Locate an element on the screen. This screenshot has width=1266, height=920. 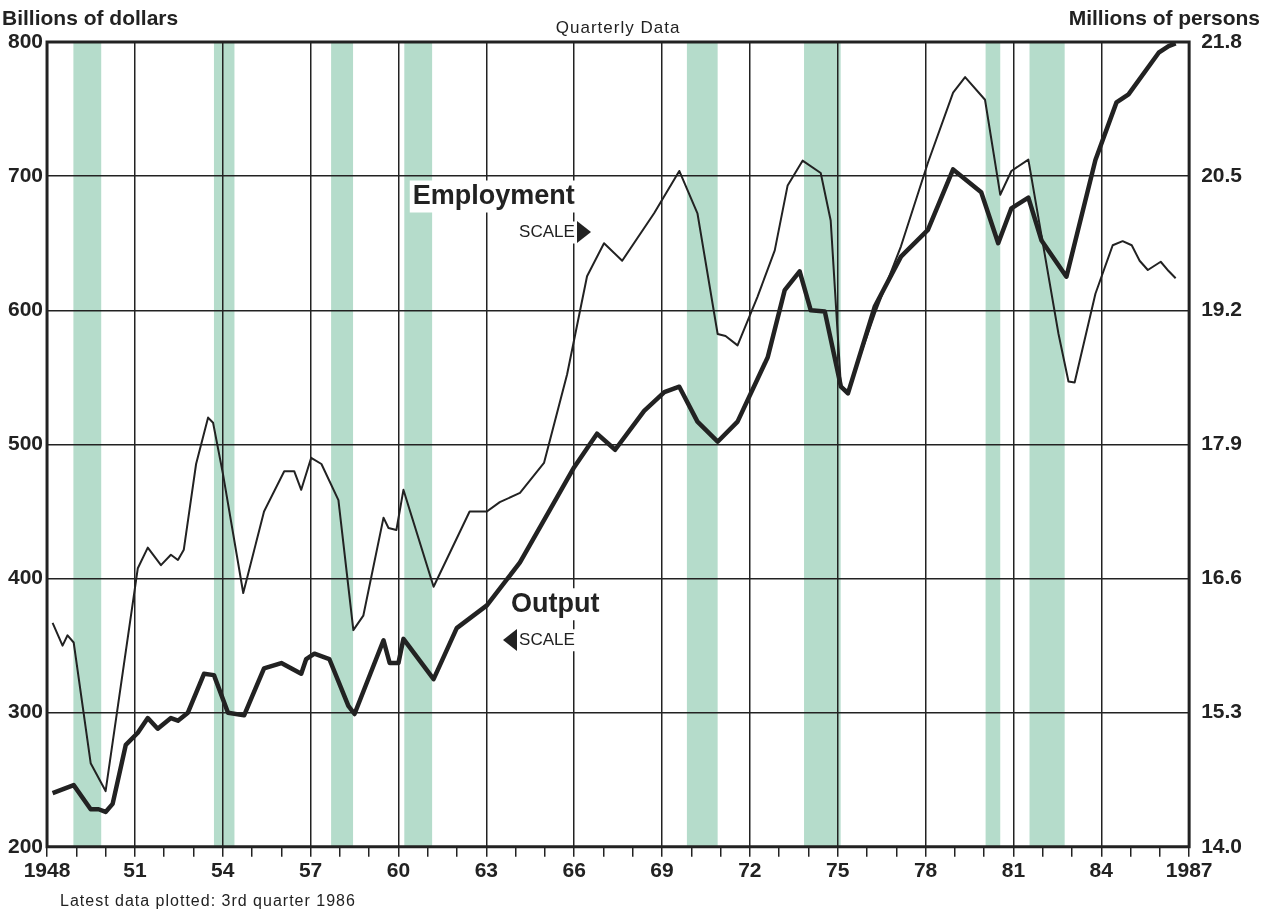
x-tick-label: 75 is located at coordinates (838, 870).